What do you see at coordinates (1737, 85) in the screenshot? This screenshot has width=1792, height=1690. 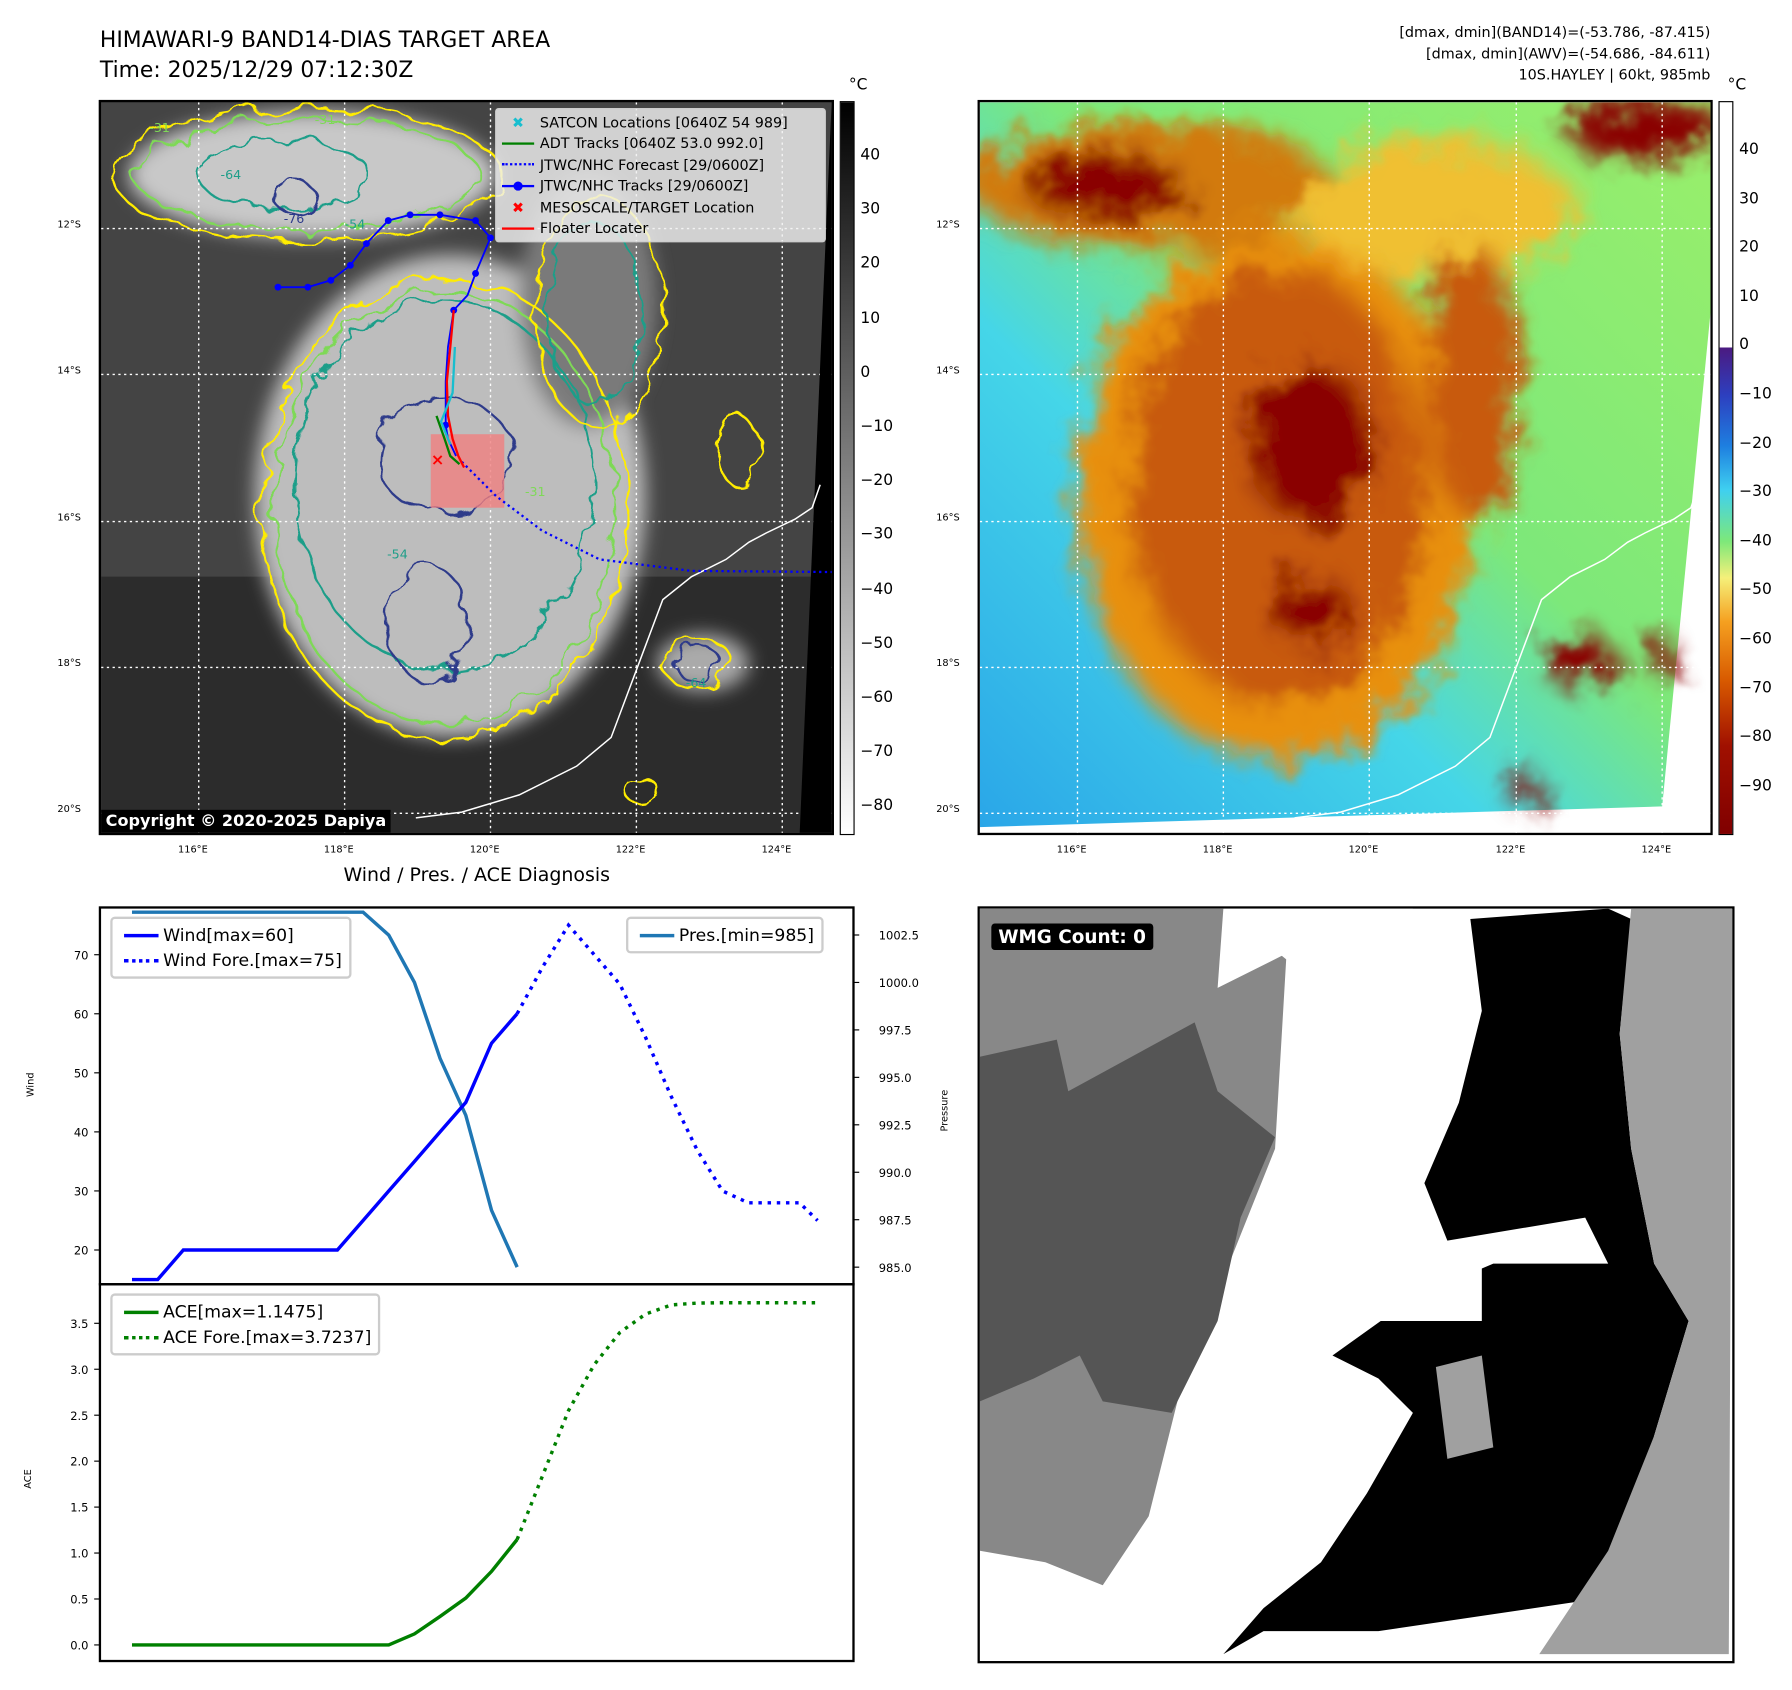 I see `colorbar-unit: °C` at bounding box center [1737, 85].